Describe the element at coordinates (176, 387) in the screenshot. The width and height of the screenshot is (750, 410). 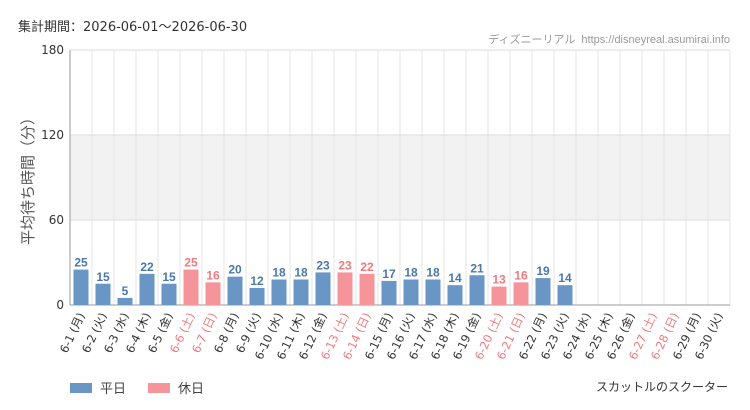
I see `legend-item-holiday: 休日` at that location.